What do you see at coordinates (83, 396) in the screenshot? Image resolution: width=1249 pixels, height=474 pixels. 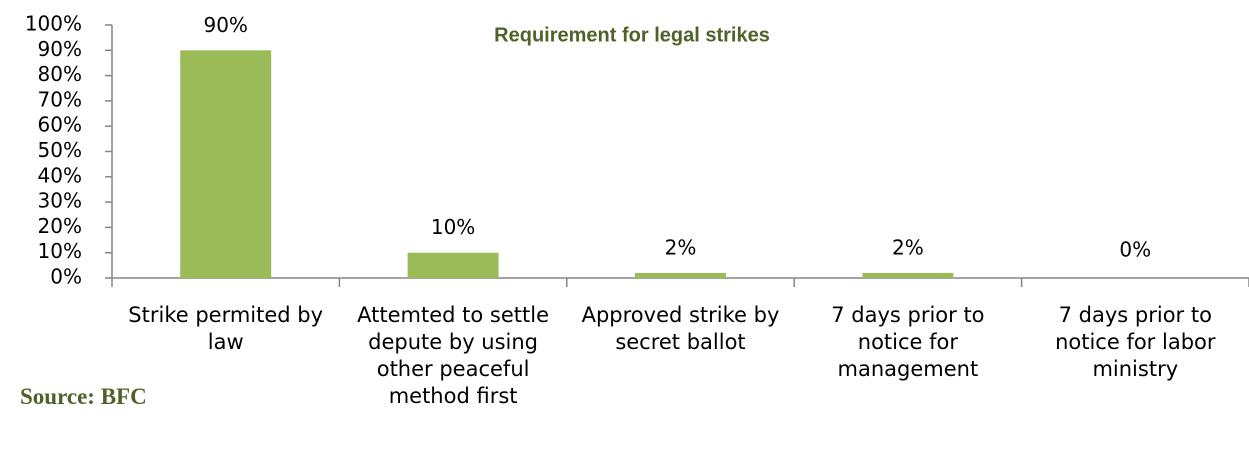 I see `source-note: Source: BFC` at bounding box center [83, 396].